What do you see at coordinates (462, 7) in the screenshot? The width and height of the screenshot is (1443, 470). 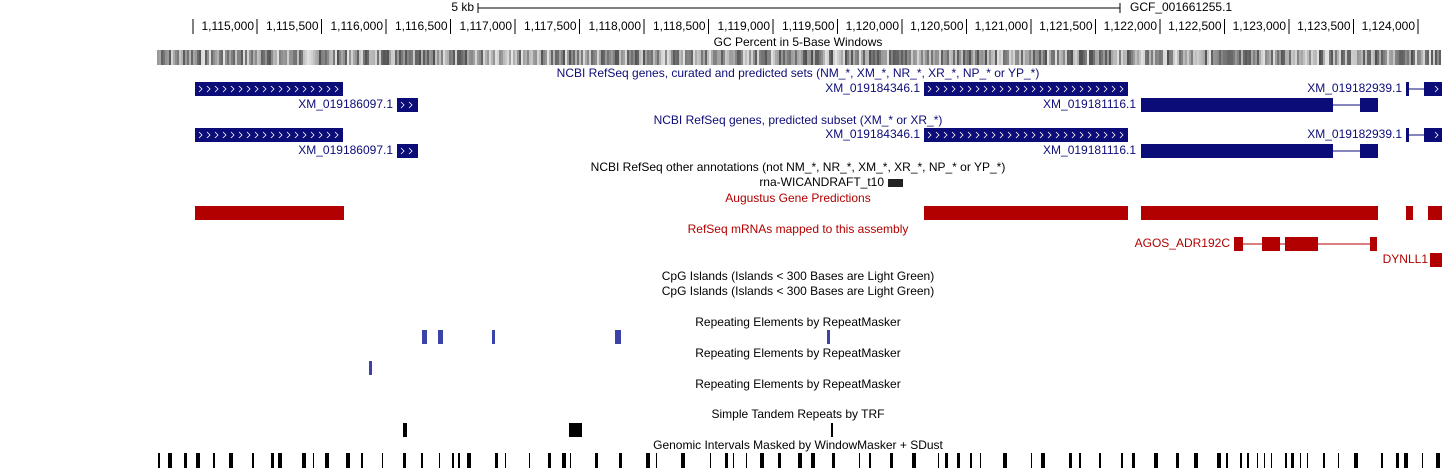 I see `scale-label: 5 kb` at bounding box center [462, 7].